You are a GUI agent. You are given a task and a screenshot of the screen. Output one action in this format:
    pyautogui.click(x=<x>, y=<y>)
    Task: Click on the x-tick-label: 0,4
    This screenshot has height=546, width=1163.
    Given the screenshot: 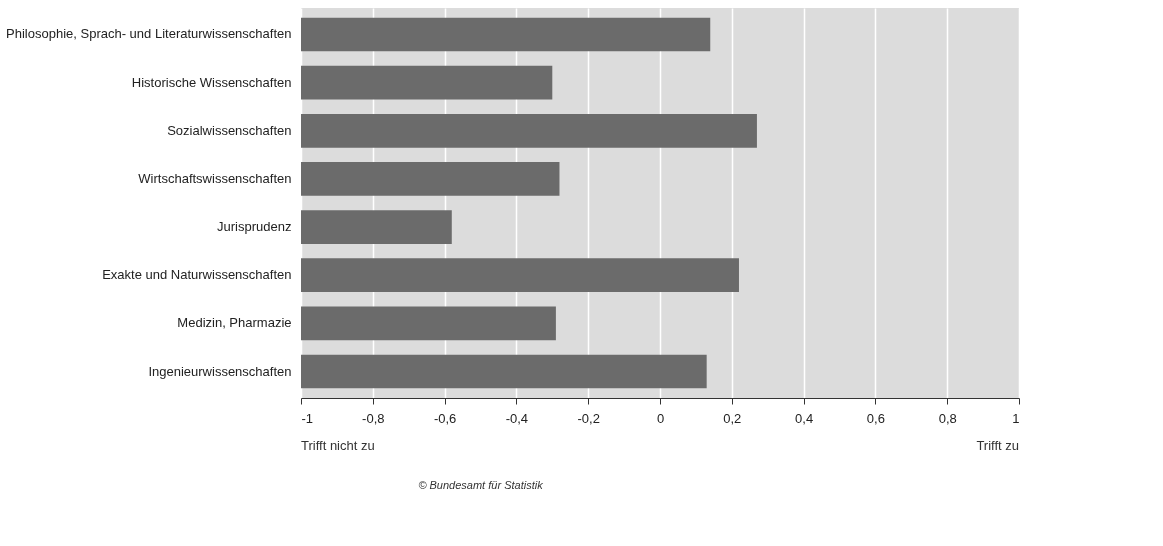 What is the action you would take?
    pyautogui.click(x=804, y=418)
    